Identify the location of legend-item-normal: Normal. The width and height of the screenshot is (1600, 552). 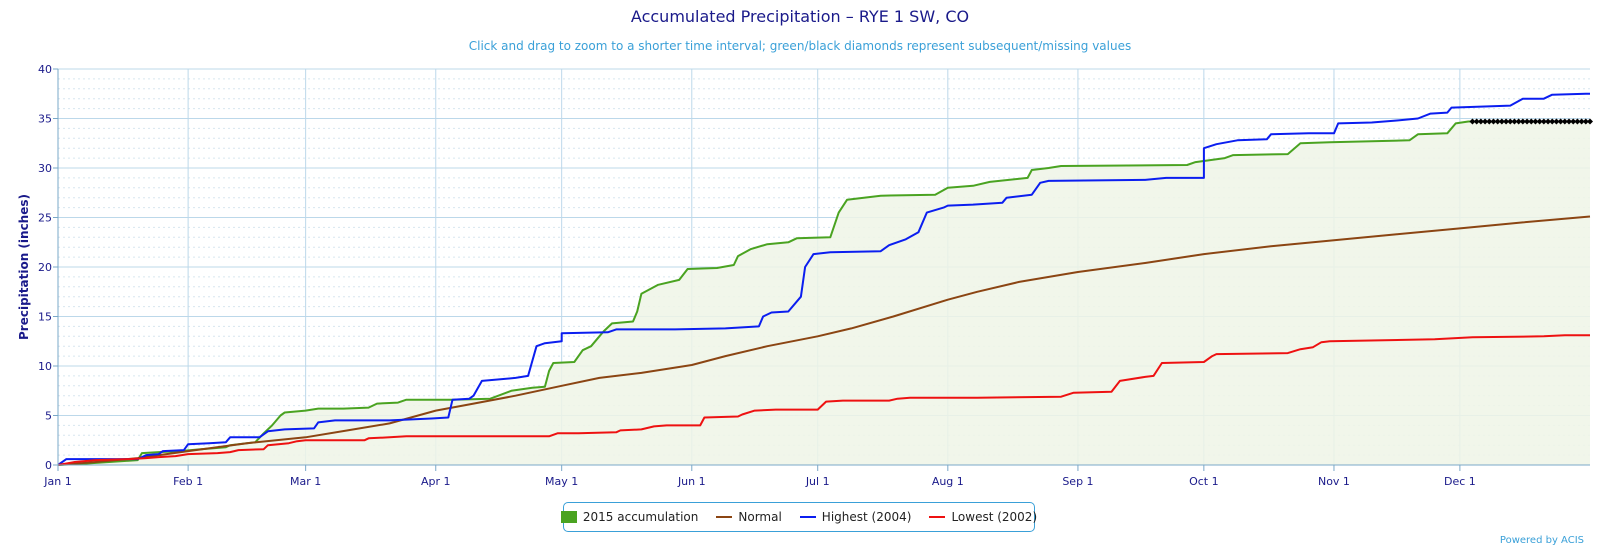
(749, 517).